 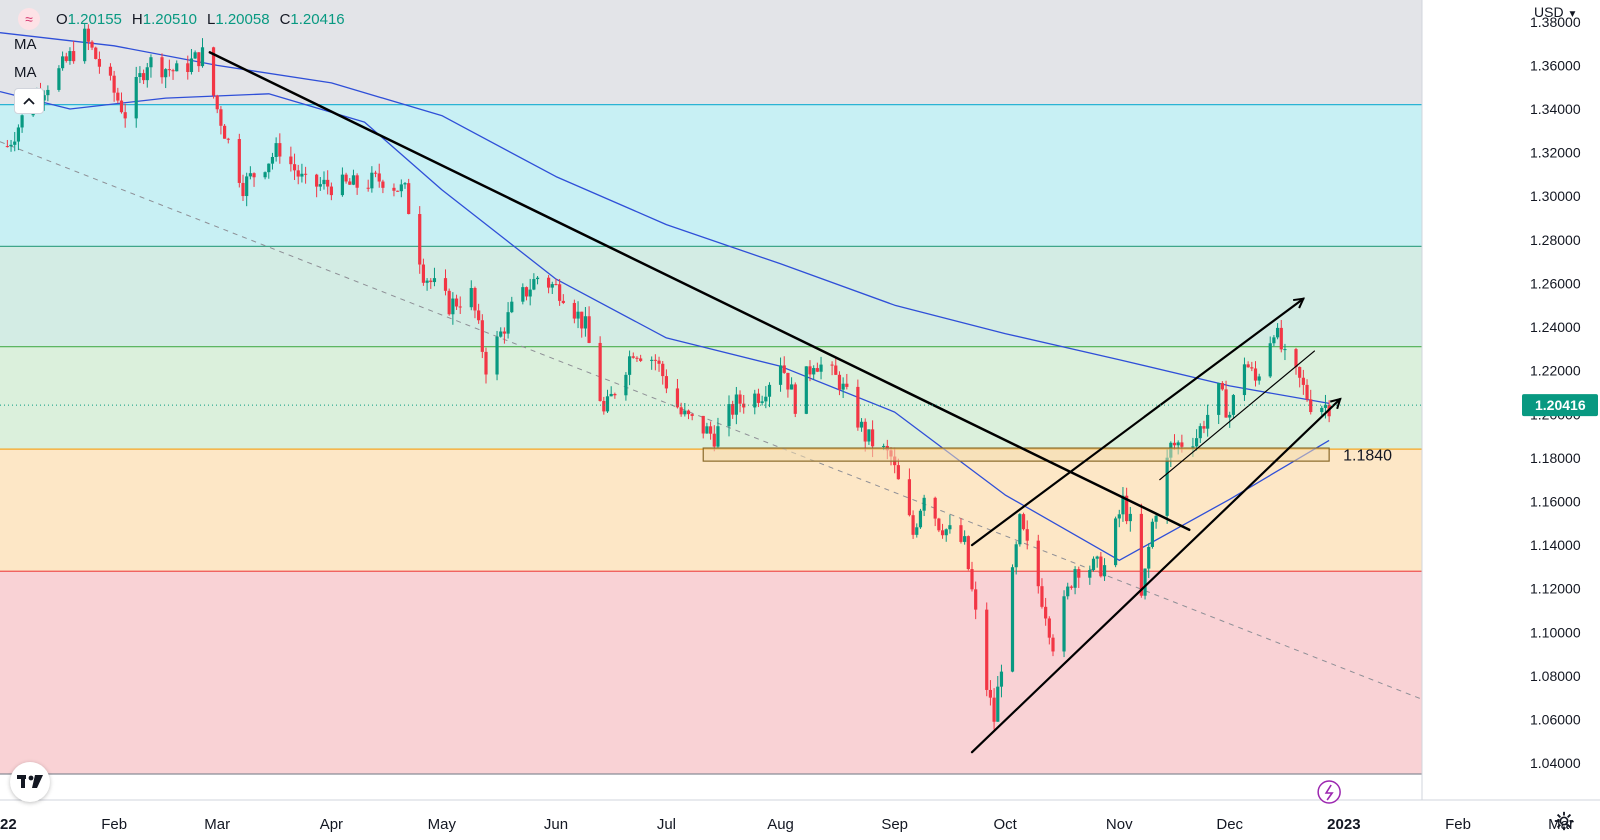 What do you see at coordinates (1555, 283) in the screenshot?
I see `y-tick-label: 1.26000` at bounding box center [1555, 283].